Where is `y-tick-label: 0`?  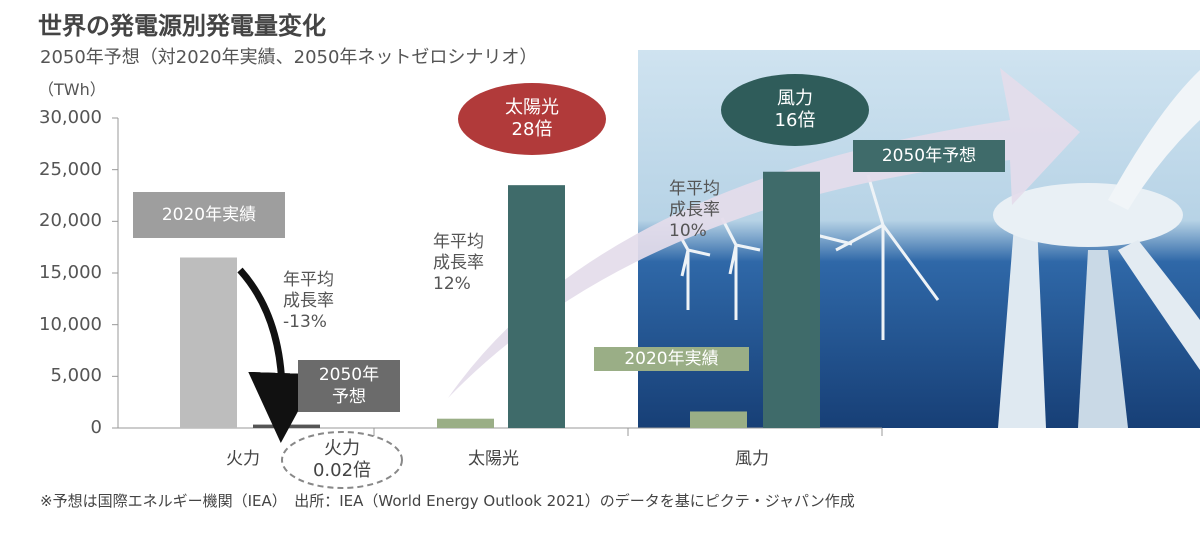
y-tick-label: 0 is located at coordinates (96, 427).